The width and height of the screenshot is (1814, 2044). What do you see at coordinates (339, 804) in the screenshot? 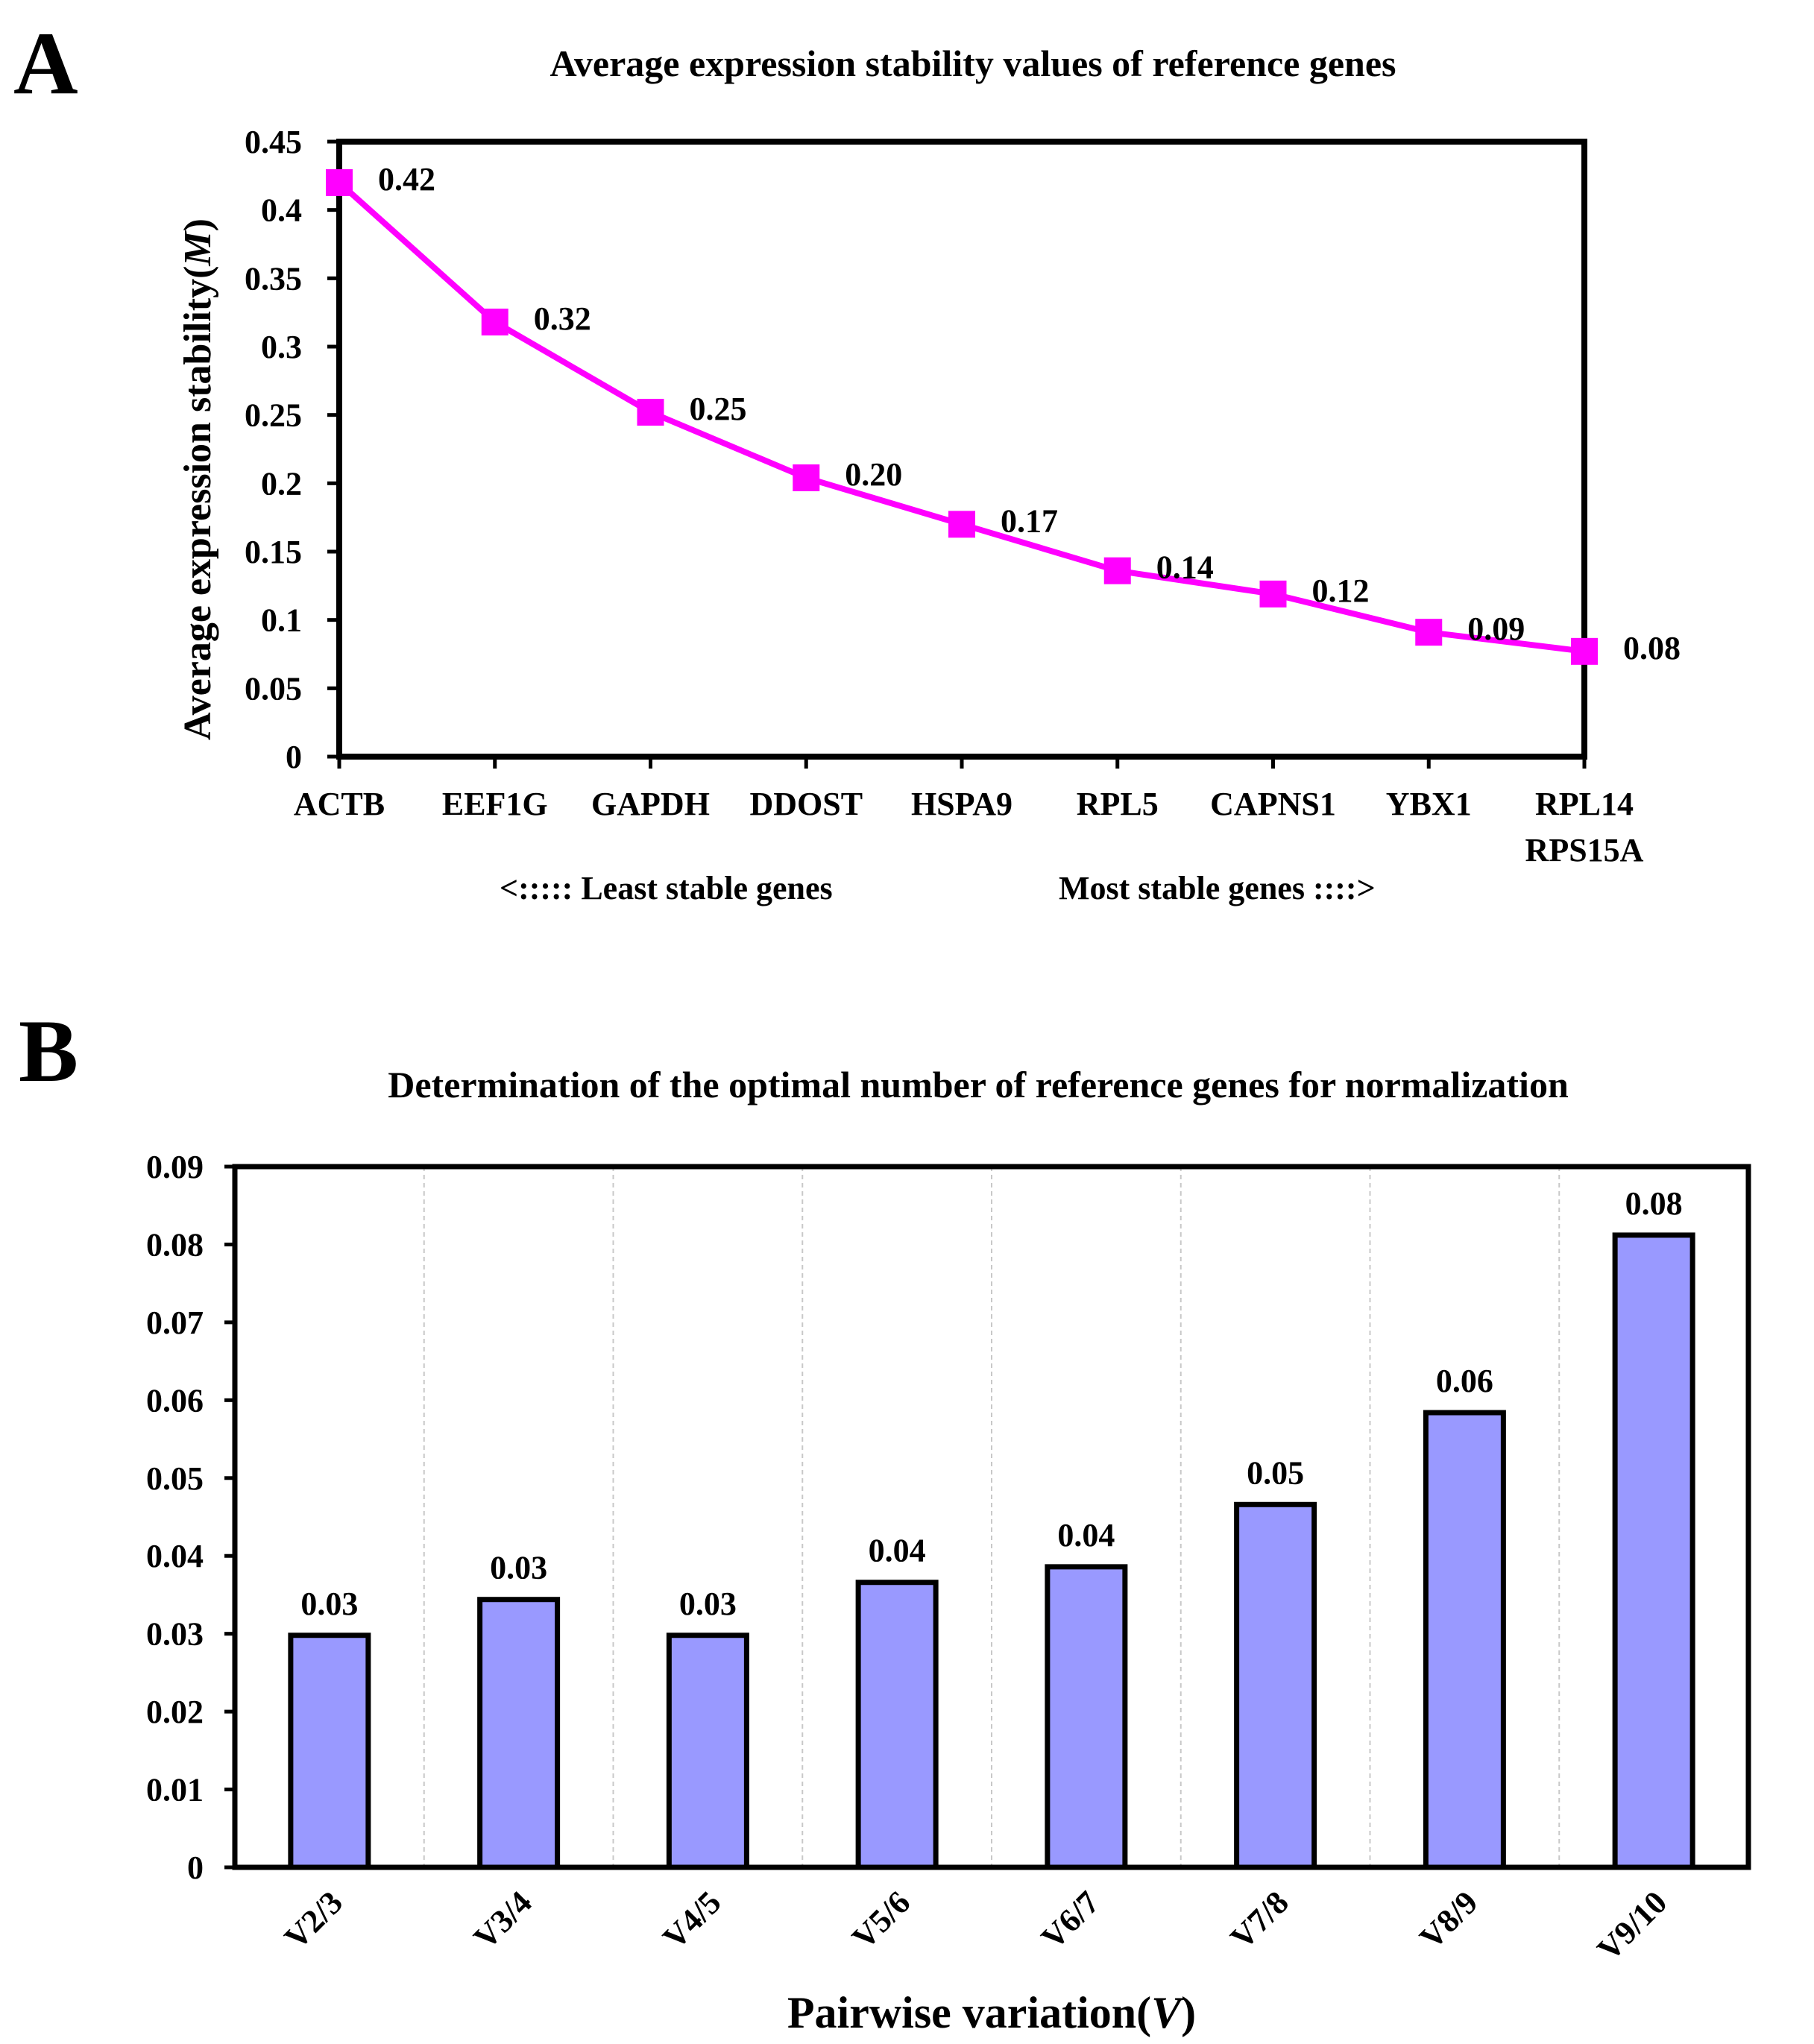
I see `panel-a-category-label: ACTB` at bounding box center [339, 804].